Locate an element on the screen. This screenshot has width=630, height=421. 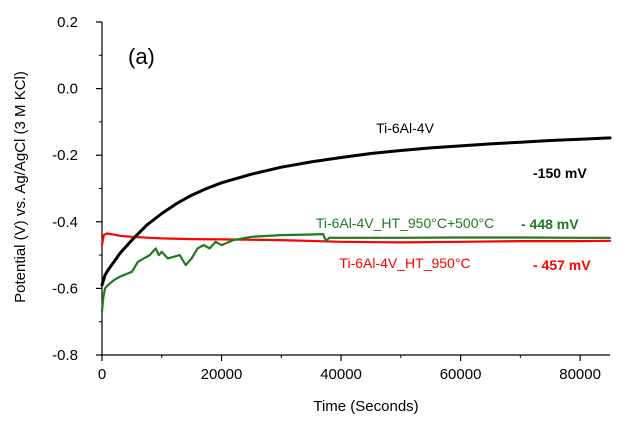
y-tick-label: -0.8 is located at coordinates (65, 355).